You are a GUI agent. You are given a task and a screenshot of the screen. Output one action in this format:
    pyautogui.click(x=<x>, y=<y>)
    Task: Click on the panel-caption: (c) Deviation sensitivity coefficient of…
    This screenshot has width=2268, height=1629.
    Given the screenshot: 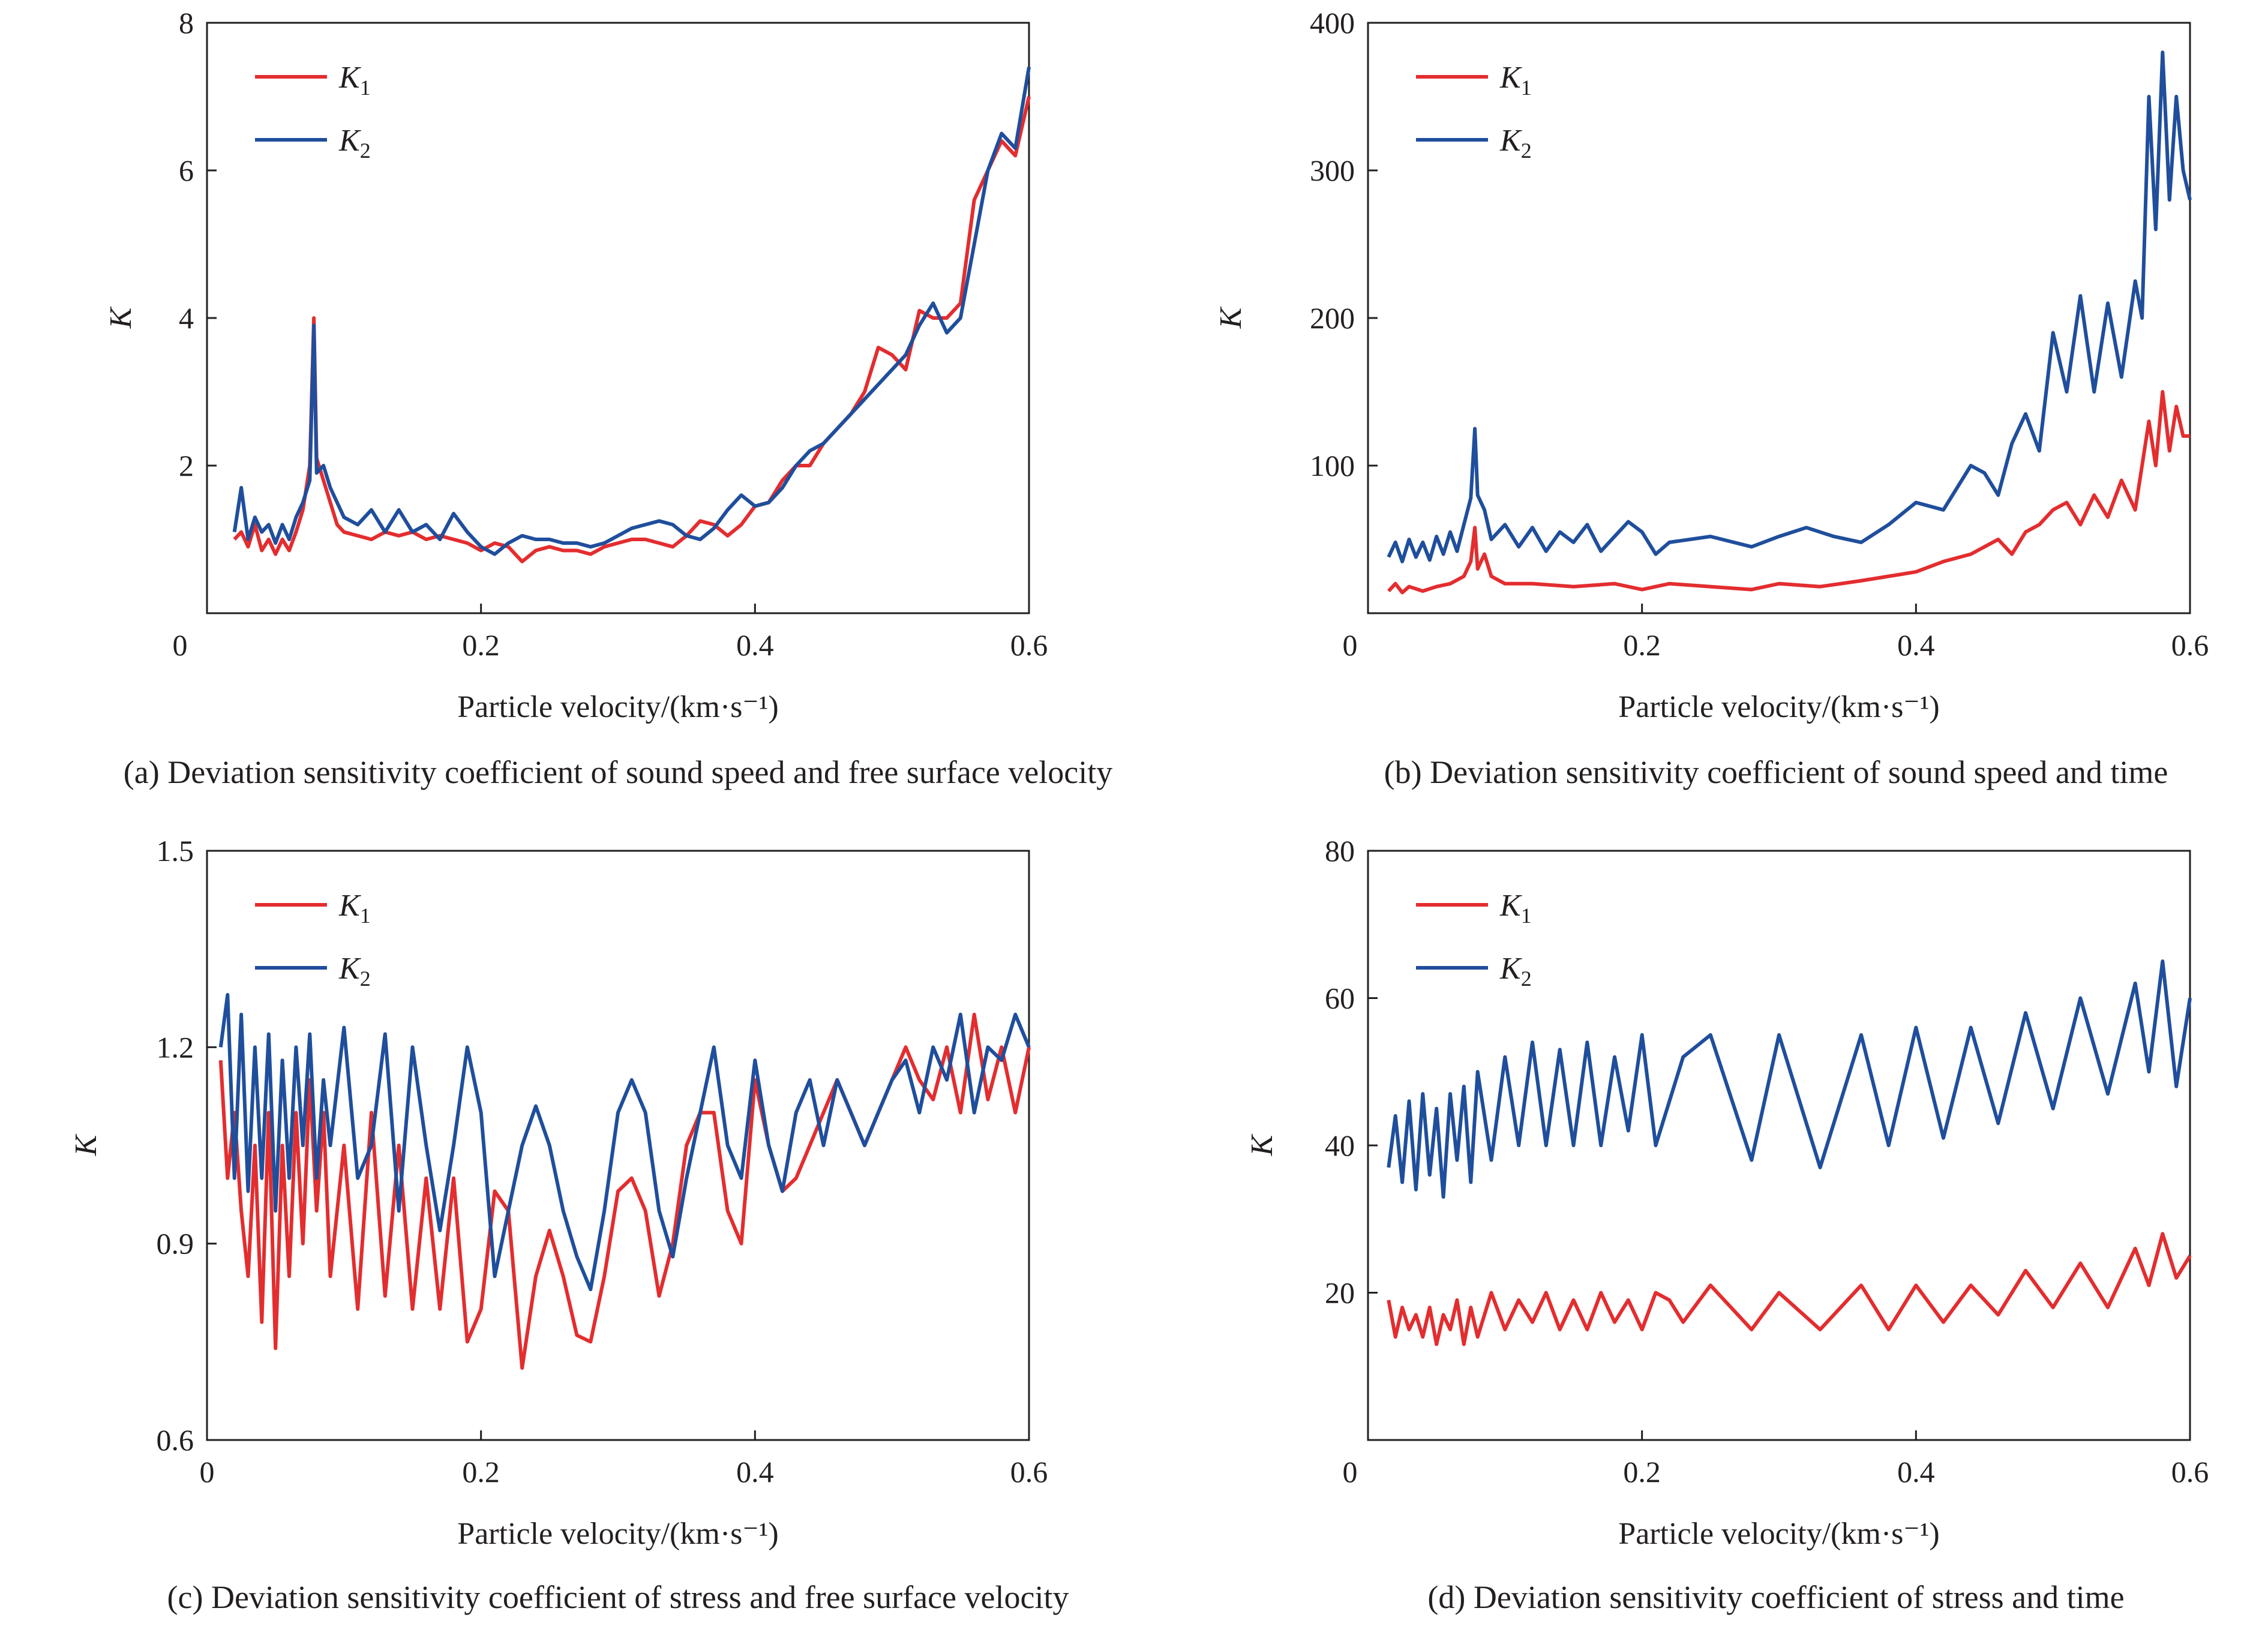 What is the action you would take?
    pyautogui.click(x=618, y=1597)
    